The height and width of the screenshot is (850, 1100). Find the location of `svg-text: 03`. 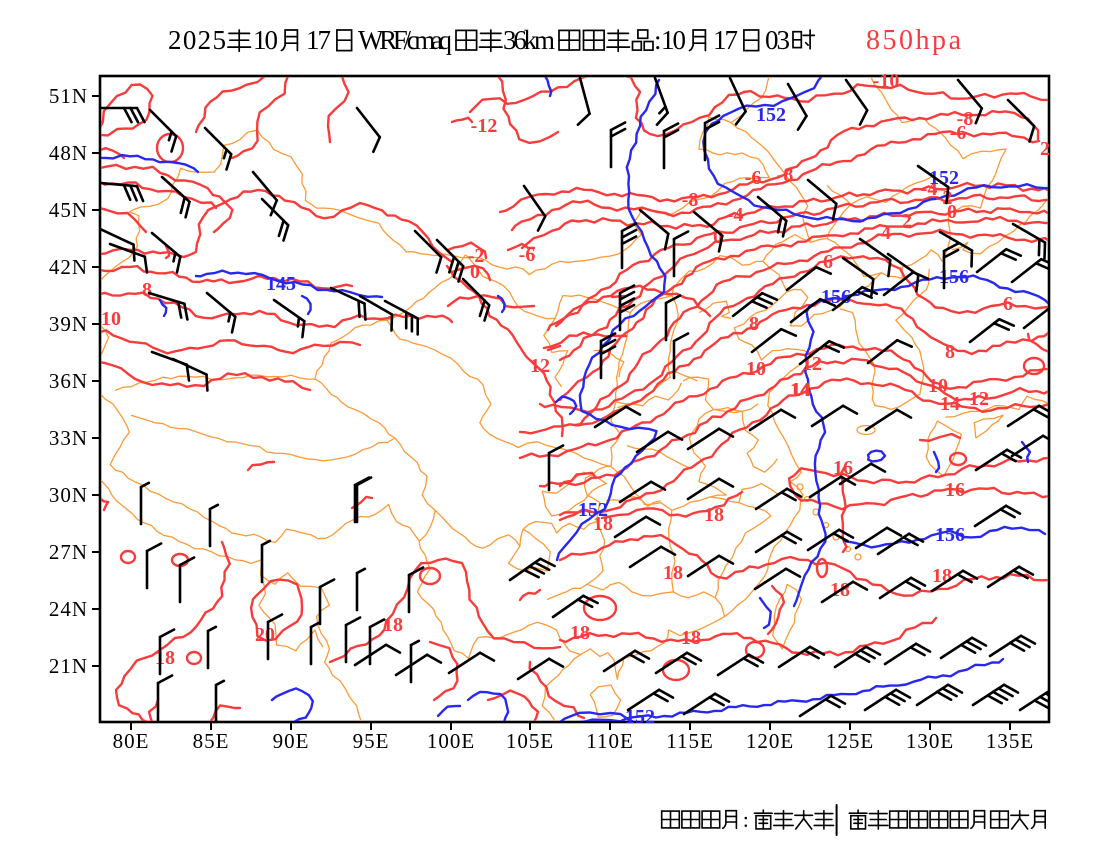

svg-text: 03 is located at coordinates (777, 40).